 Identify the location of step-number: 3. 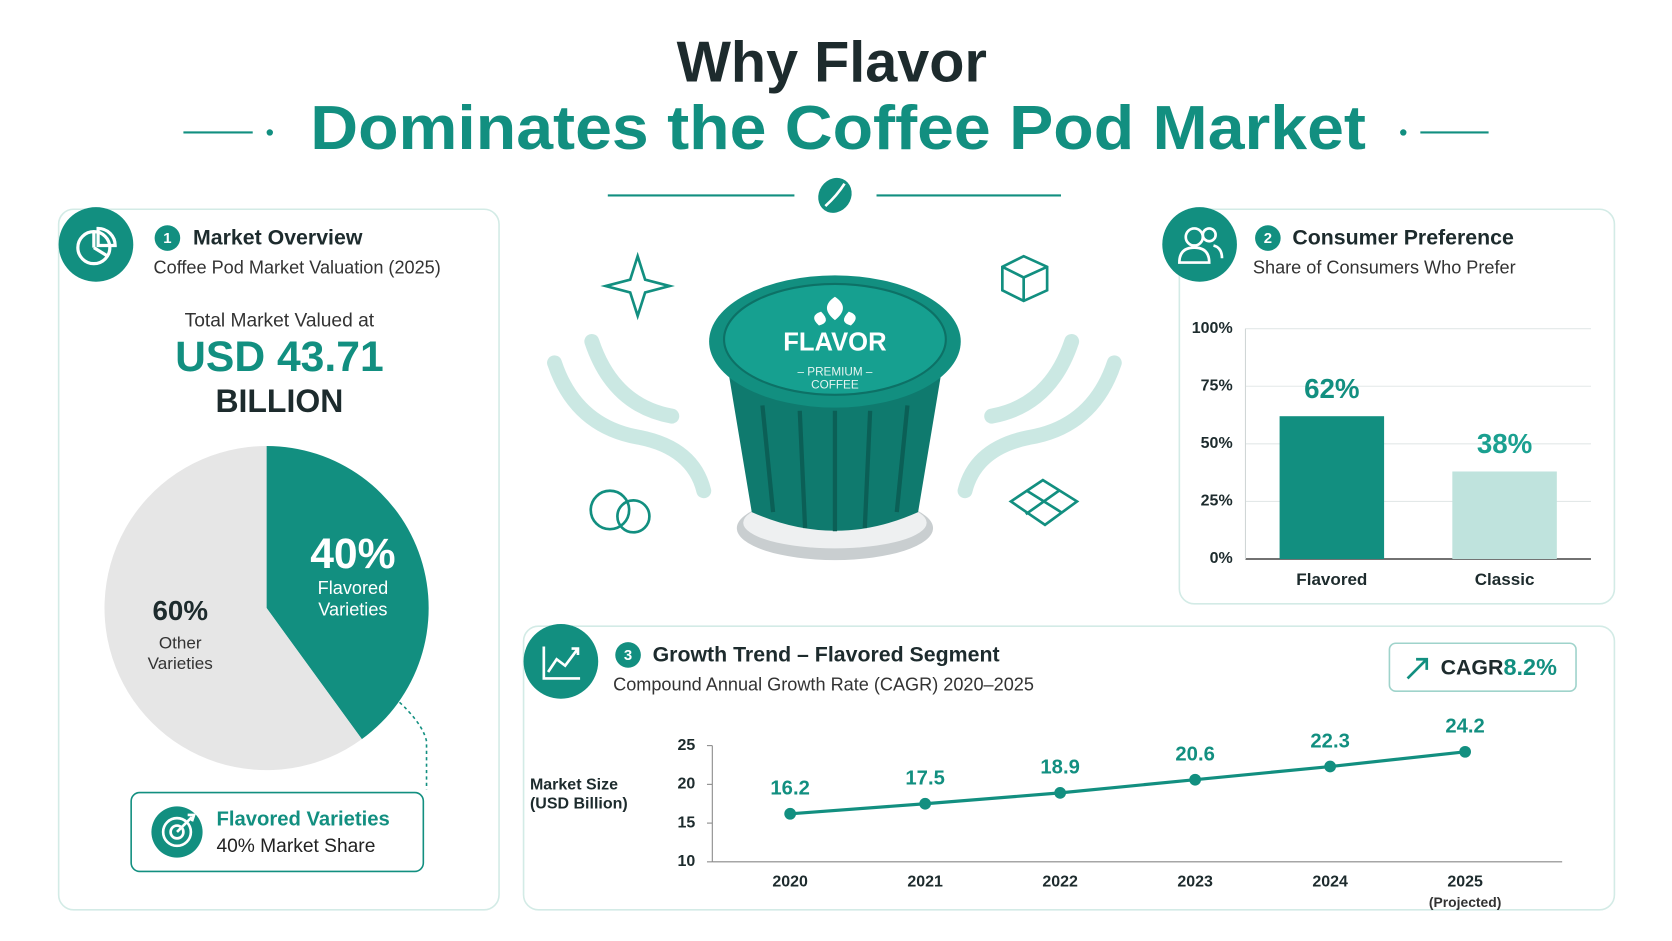
(628, 655).